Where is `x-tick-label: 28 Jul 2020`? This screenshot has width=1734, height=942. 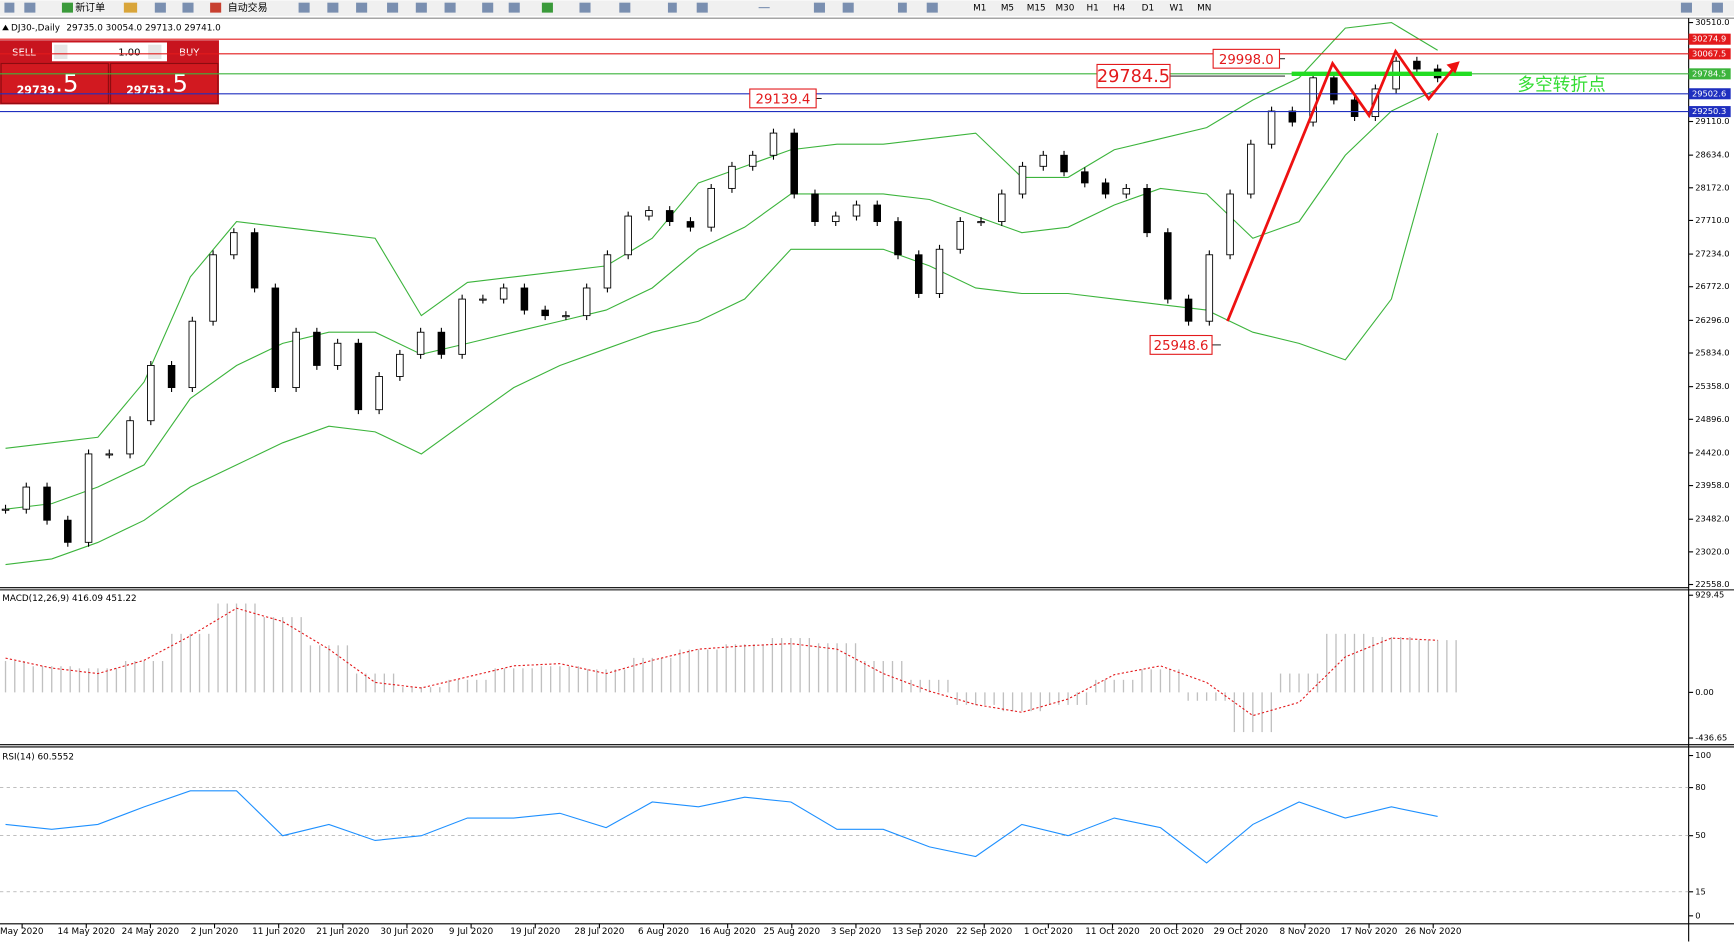 x-tick-label: 28 Jul 2020 is located at coordinates (599, 932).